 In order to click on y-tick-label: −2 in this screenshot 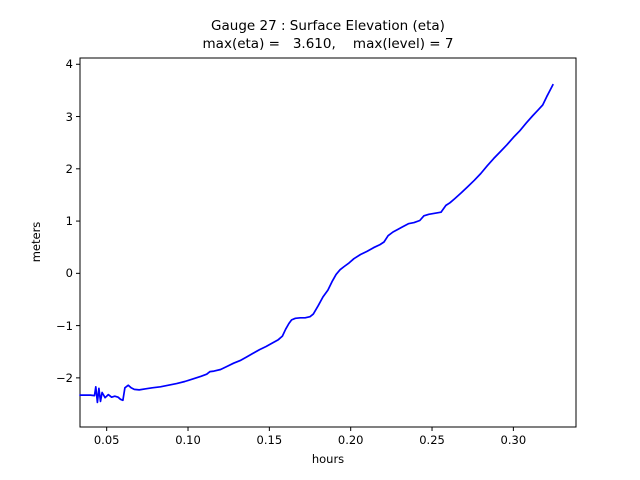, I will do `click(64, 377)`.